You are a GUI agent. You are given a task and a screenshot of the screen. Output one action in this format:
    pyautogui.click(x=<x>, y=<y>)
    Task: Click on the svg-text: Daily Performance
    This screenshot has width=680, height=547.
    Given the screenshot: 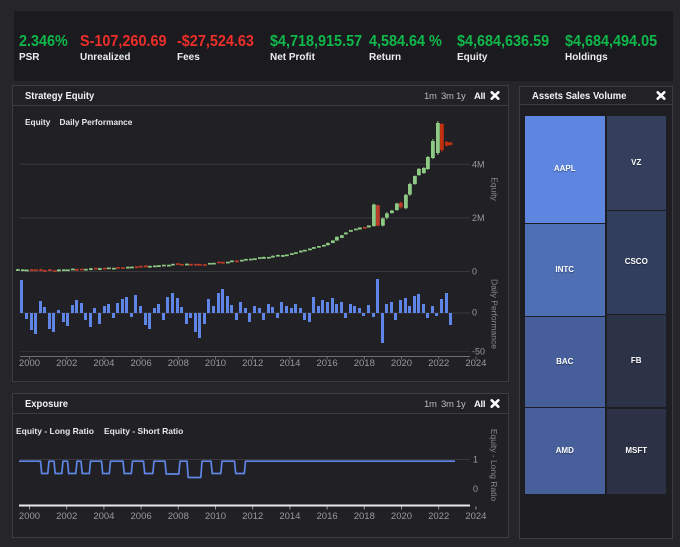 What is the action you would take?
    pyautogui.click(x=495, y=314)
    